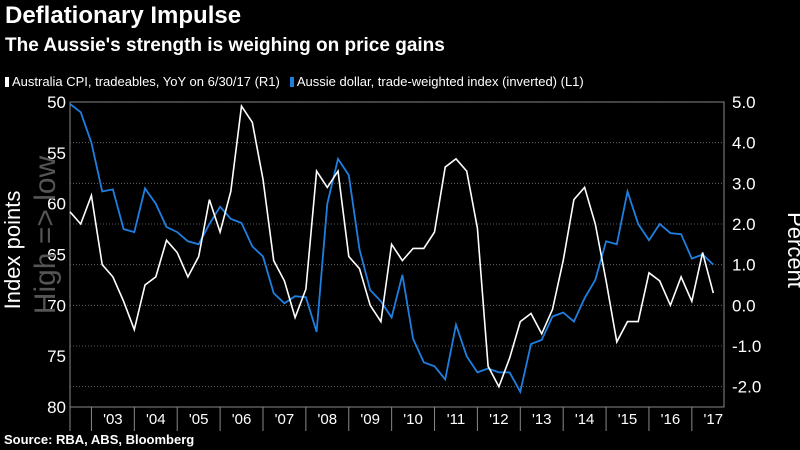 Image resolution: width=800 pixels, height=450 pixels. I want to click on right-tick-label-3: 2.0, so click(744, 224).